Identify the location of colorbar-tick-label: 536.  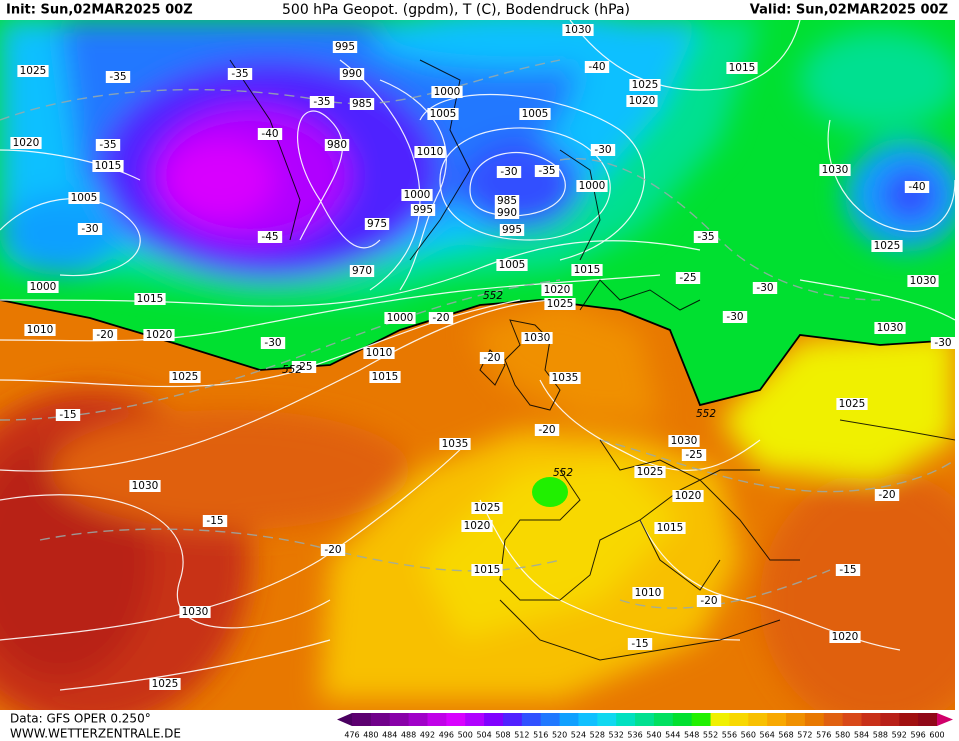
(634, 735).